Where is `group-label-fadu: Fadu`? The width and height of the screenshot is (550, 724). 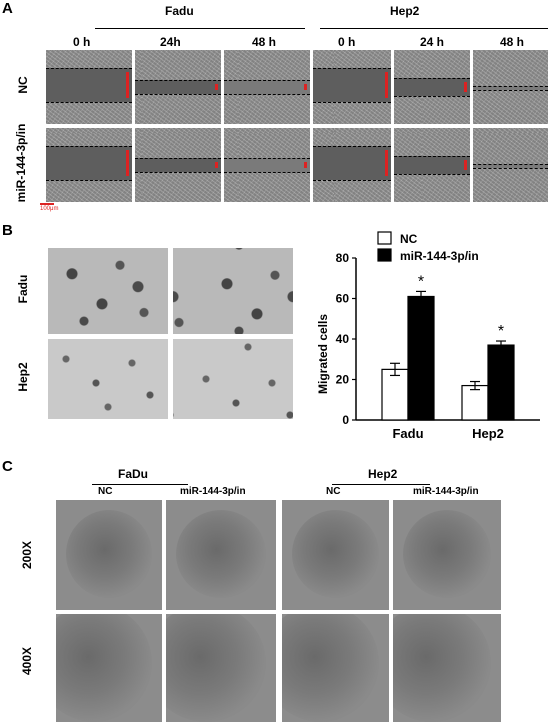
group-label-fadu: Fadu is located at coordinates (179, 11).